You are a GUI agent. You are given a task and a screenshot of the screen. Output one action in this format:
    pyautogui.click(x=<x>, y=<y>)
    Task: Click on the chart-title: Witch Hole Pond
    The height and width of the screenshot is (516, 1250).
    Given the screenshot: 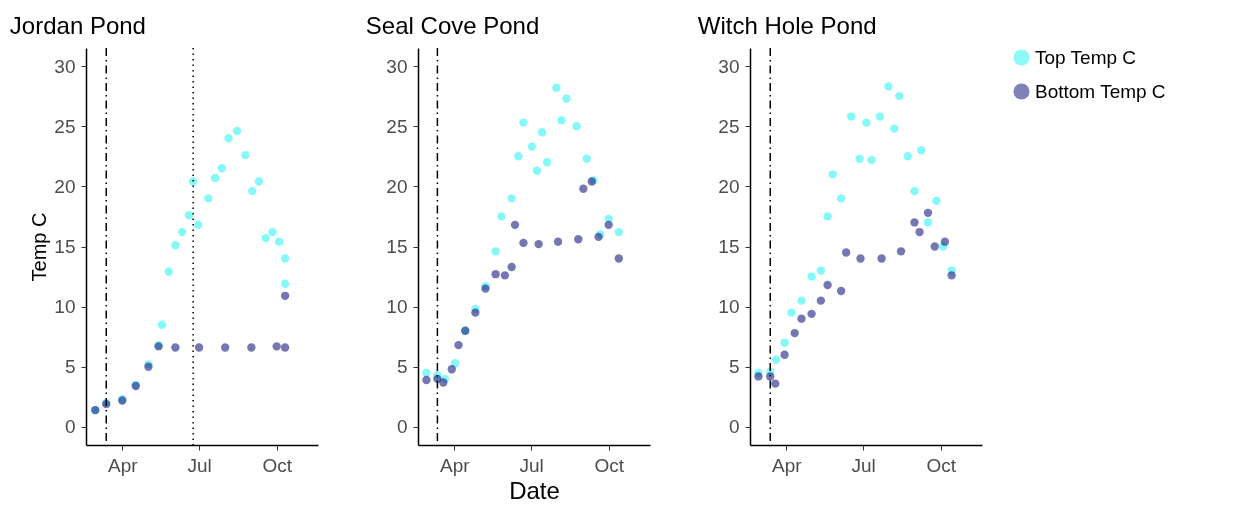 What is the action you would take?
    pyautogui.click(x=787, y=26)
    